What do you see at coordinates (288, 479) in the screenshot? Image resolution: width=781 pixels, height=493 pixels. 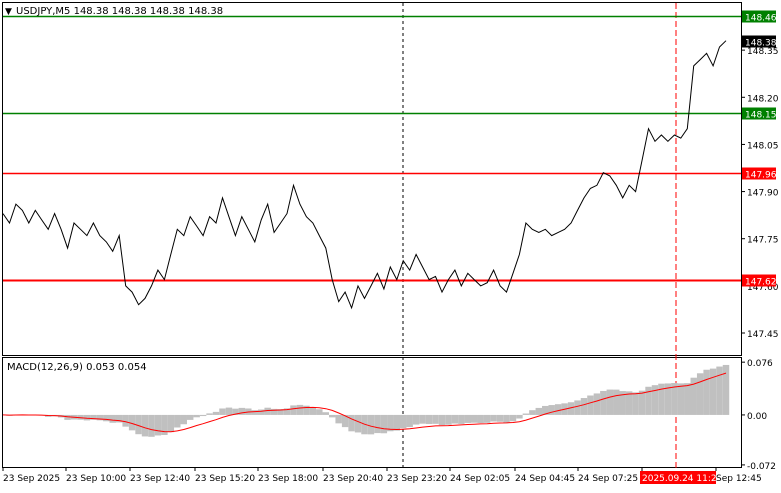 I see `time-label: 23 Sep 18:00` at bounding box center [288, 479].